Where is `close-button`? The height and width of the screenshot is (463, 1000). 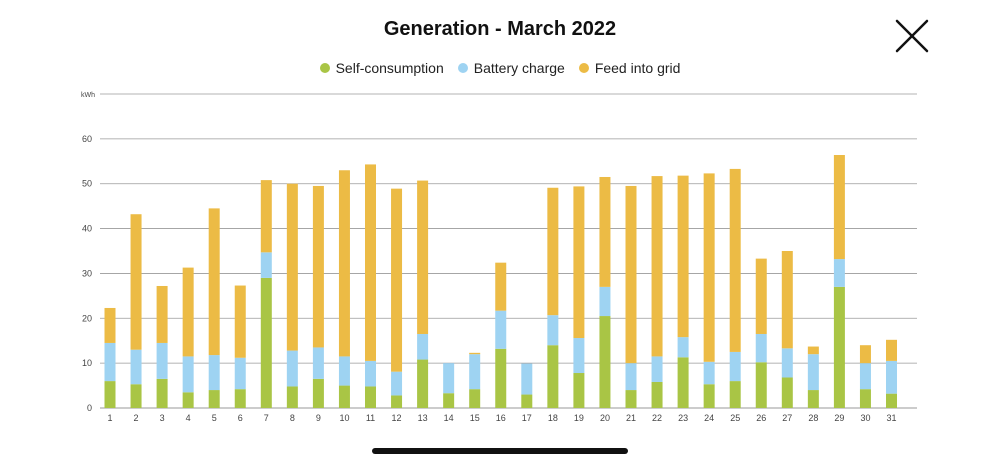
close-button is located at coordinates (912, 36).